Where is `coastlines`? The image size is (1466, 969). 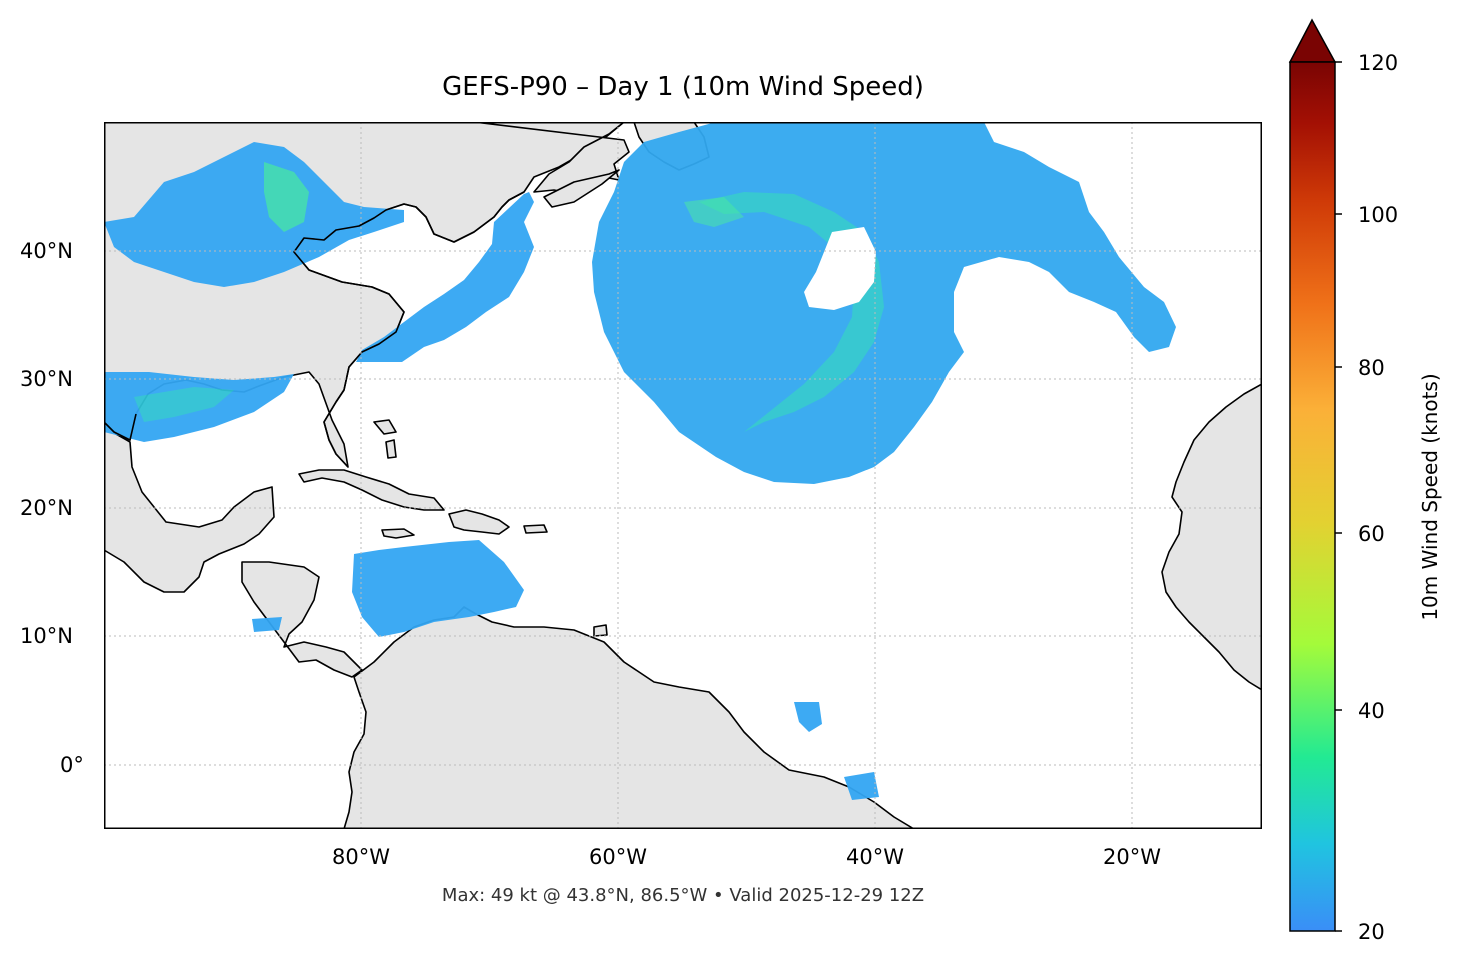 coastlines is located at coordinates (314, 329).